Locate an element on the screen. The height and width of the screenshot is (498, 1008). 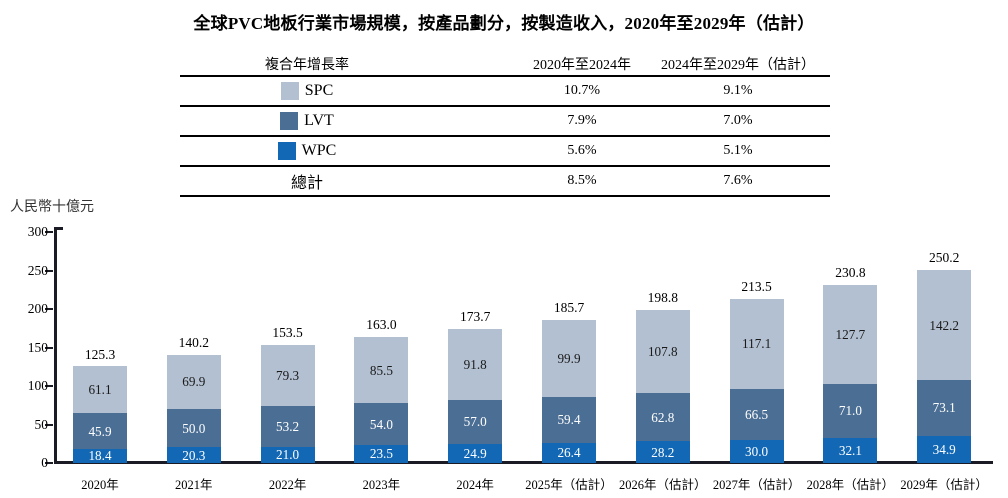
cagr-row-label-cell-total: 總計 is located at coordinates (307, 181).